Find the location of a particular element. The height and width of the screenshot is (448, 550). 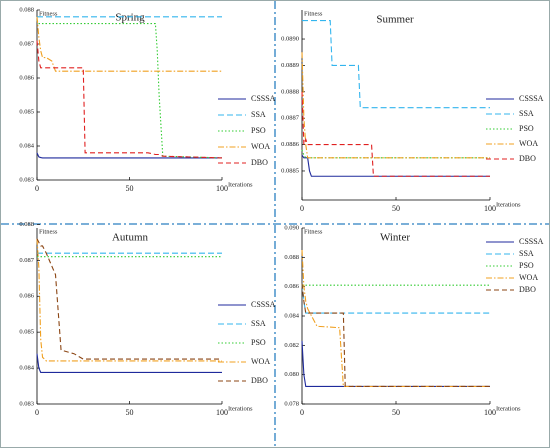

y-tick-label: 0.0888 is located at coordinates (290, 91).